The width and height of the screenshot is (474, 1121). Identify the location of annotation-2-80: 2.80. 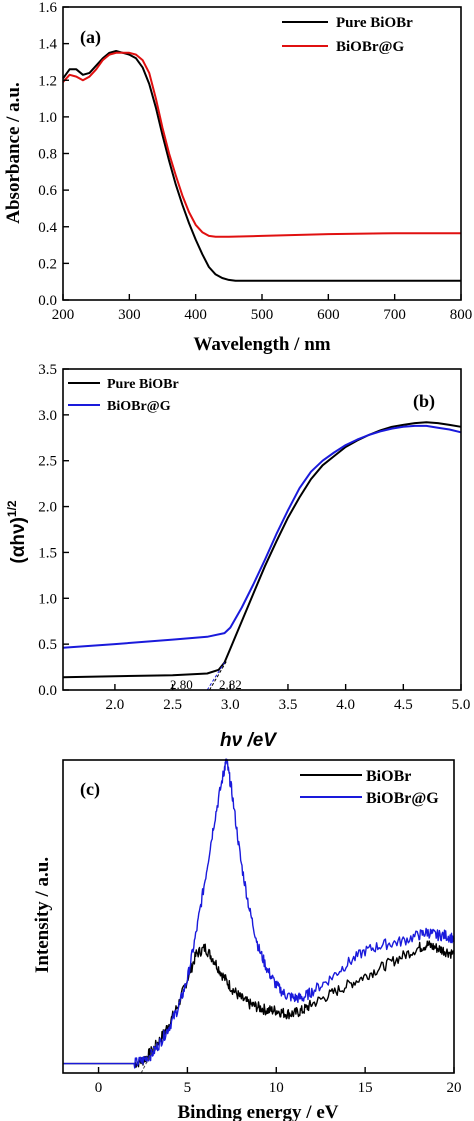
(181, 684).